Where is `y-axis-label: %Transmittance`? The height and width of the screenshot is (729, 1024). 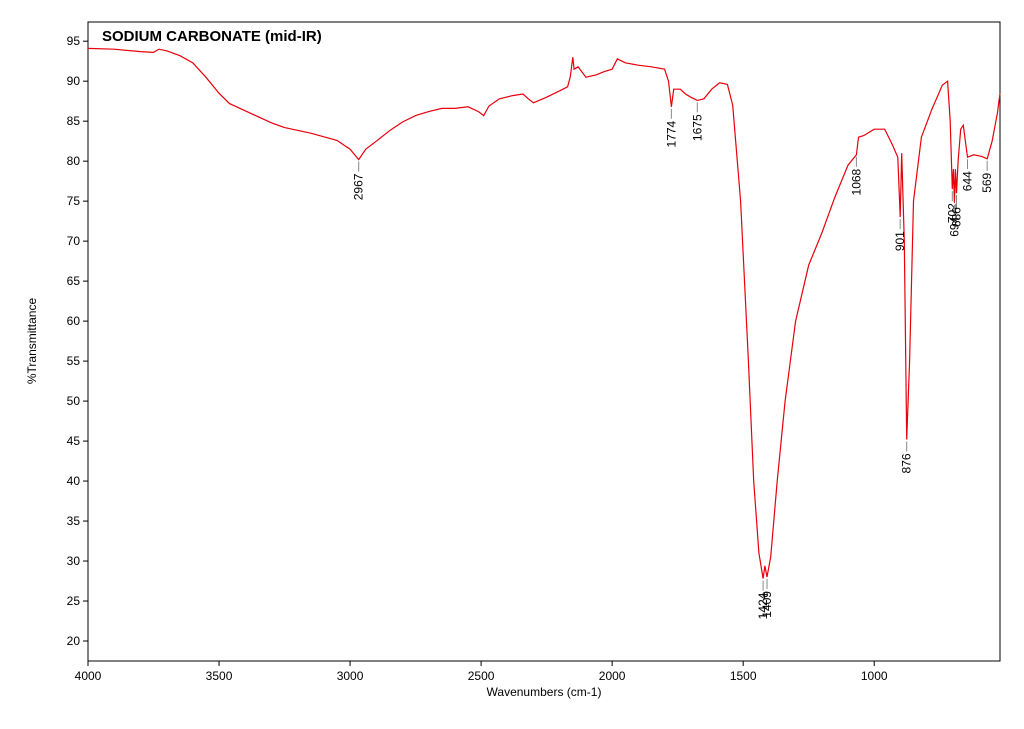 y-axis-label: %Transmittance is located at coordinates (32, 341).